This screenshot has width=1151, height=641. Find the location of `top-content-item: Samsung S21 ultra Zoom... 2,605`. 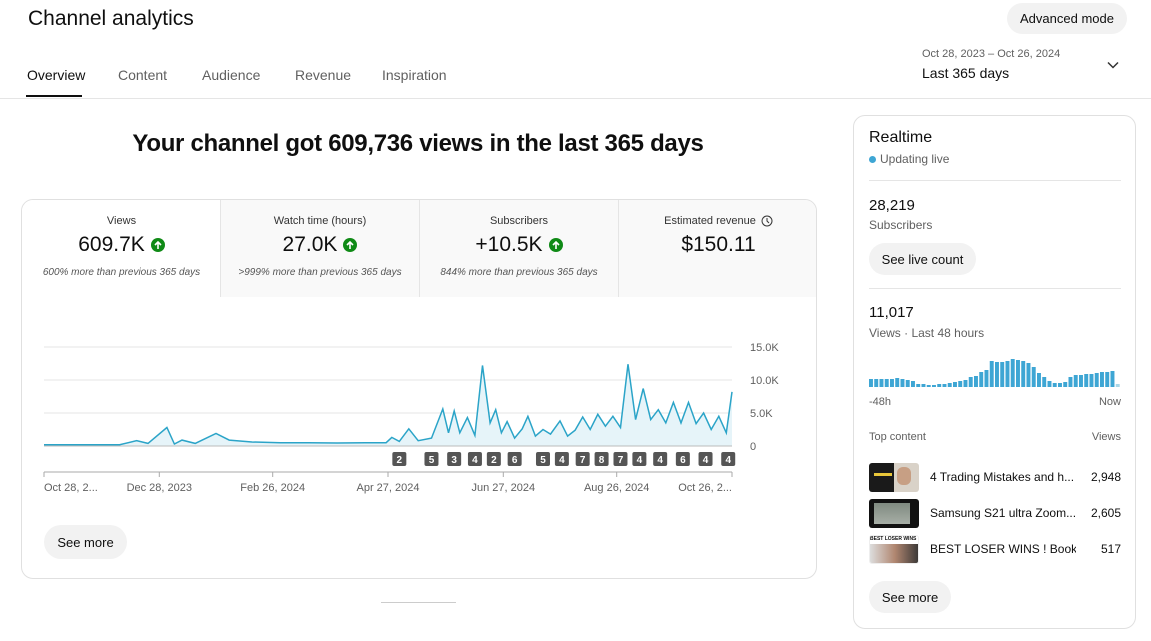

top-content-item: Samsung S21 ultra Zoom... 2,605 is located at coordinates (995, 513).